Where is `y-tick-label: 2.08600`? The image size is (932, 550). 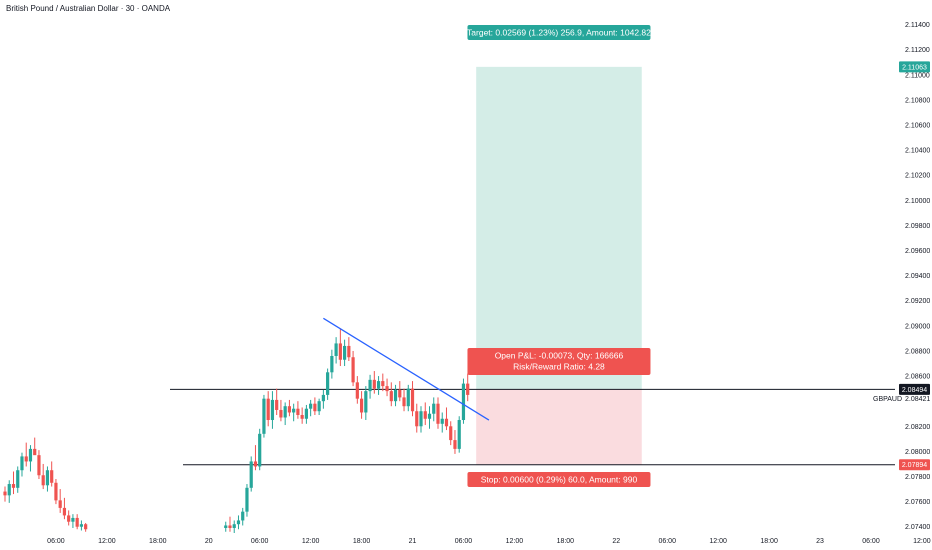
y-tick-label: 2.08600 is located at coordinates (917, 377).